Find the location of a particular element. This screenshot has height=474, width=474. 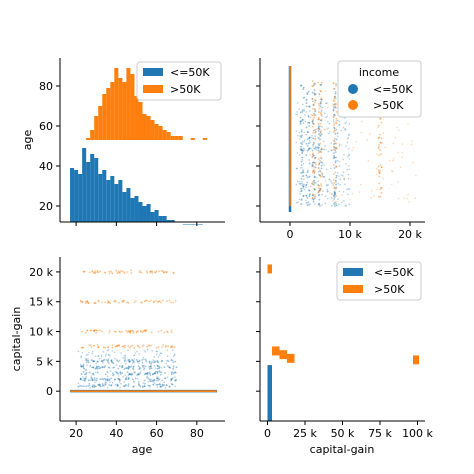

age-scatter-y-tick-label: 20 k is located at coordinates (41, 272).